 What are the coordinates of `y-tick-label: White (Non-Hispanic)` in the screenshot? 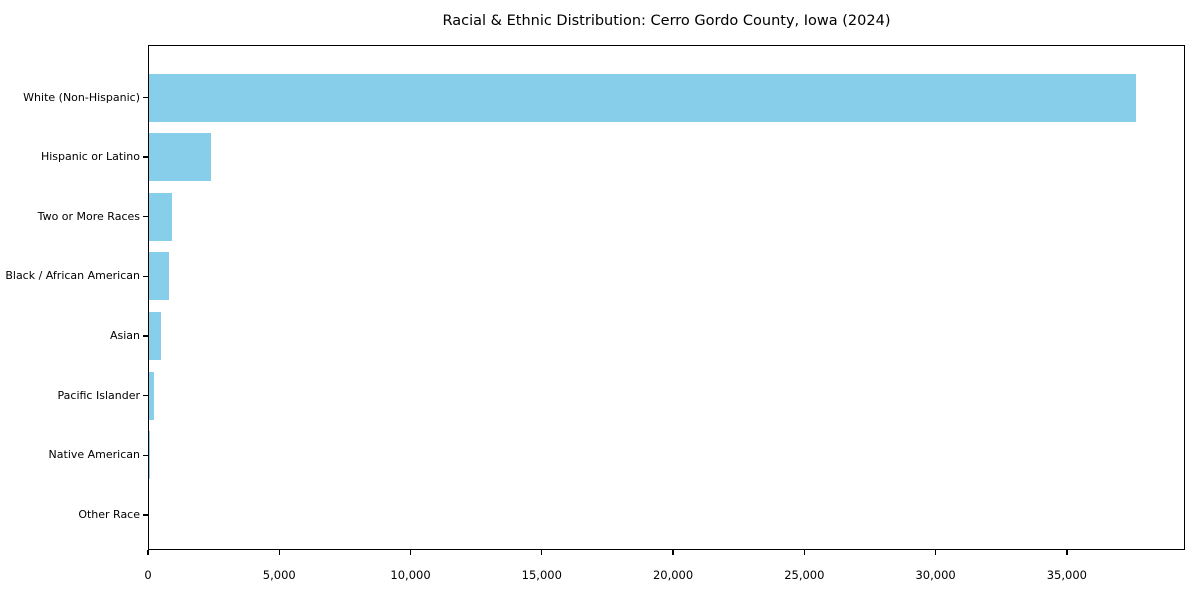 It's located at (81, 97).